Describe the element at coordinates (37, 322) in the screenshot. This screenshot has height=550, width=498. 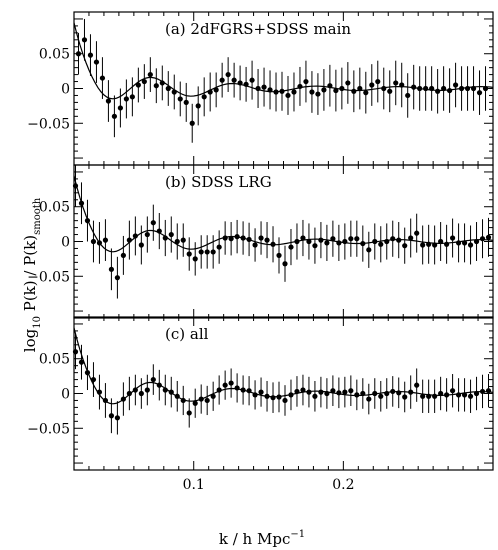
I see `y-axis-label-sub1: 10` at that location.